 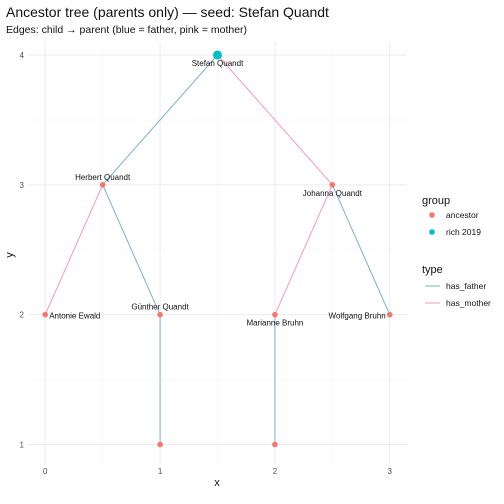 What do you see at coordinates (217, 483) in the screenshot?
I see `x-axis-title: x` at bounding box center [217, 483].